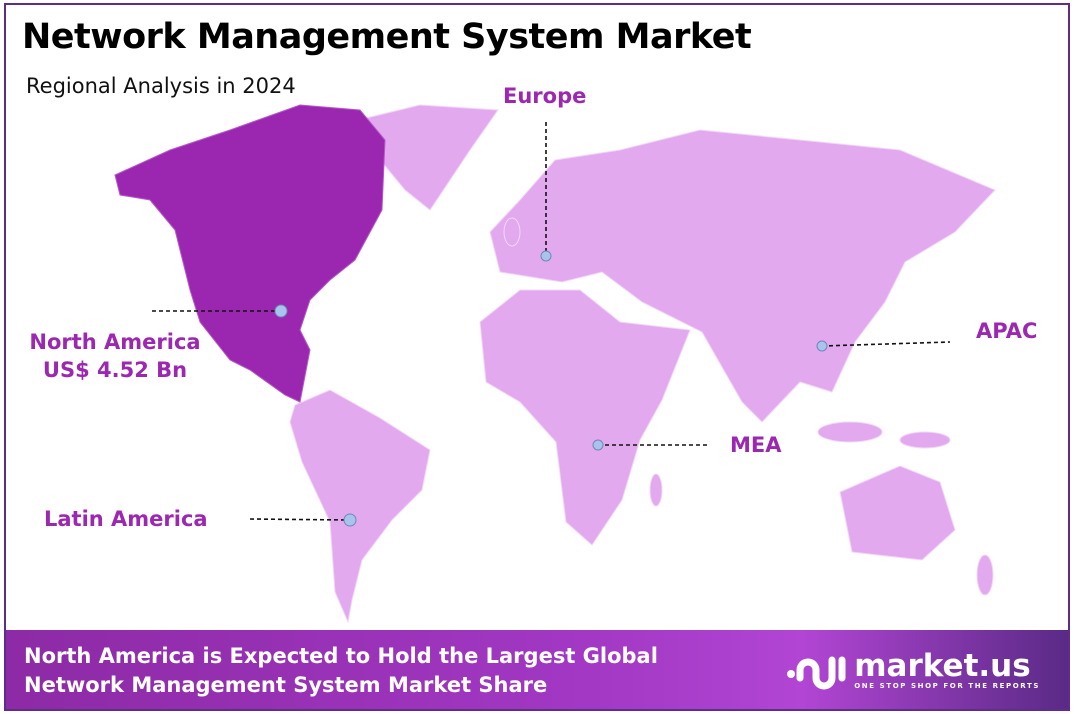  Describe the element at coordinates (161, 86) in the screenshot. I see `page-subtitle: Regional Analysis in 2024` at that location.